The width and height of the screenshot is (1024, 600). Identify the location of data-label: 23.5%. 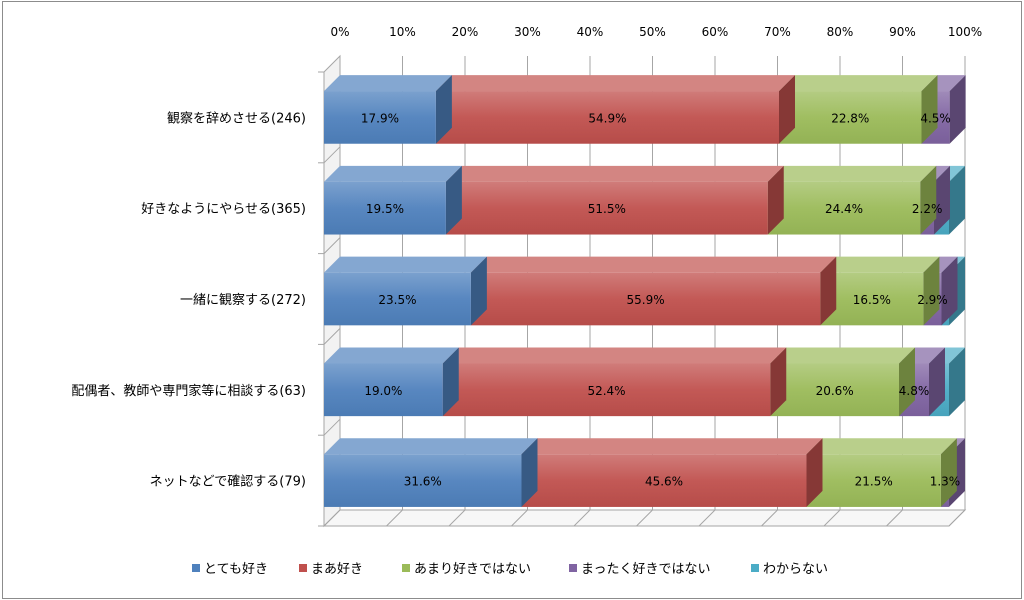
(397, 300).